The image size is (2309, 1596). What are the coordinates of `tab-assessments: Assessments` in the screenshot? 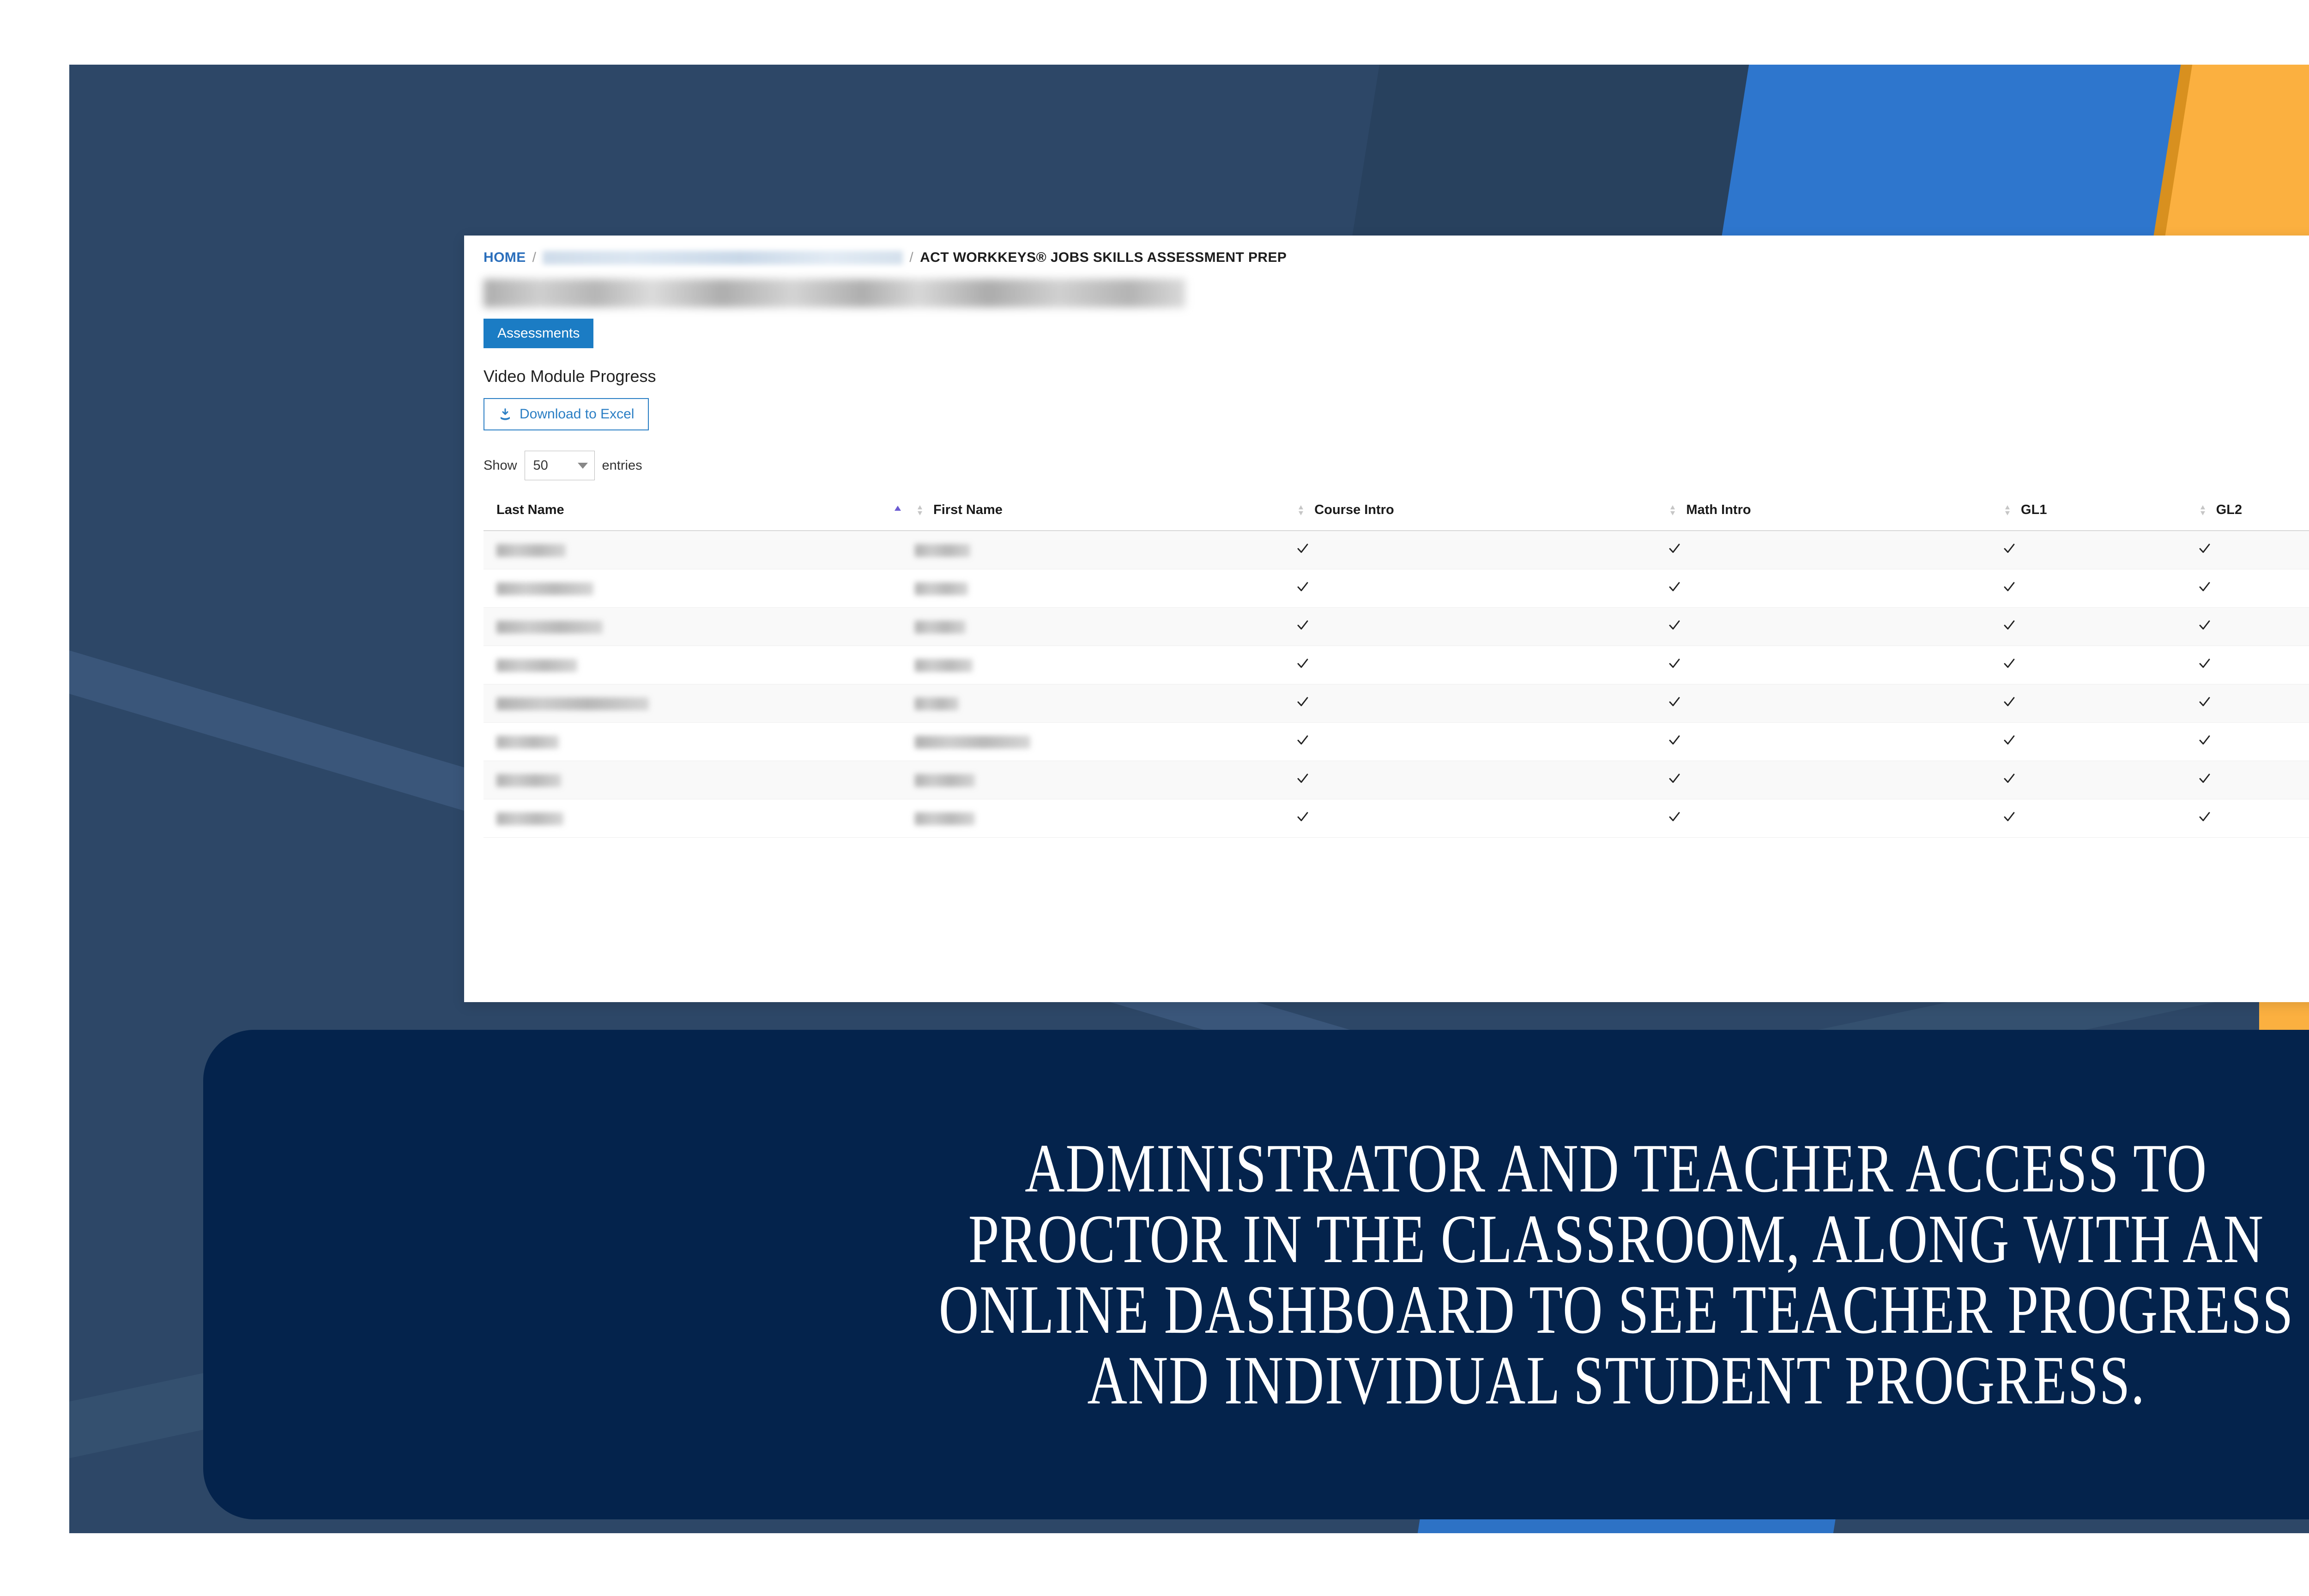 It's located at (539, 333).